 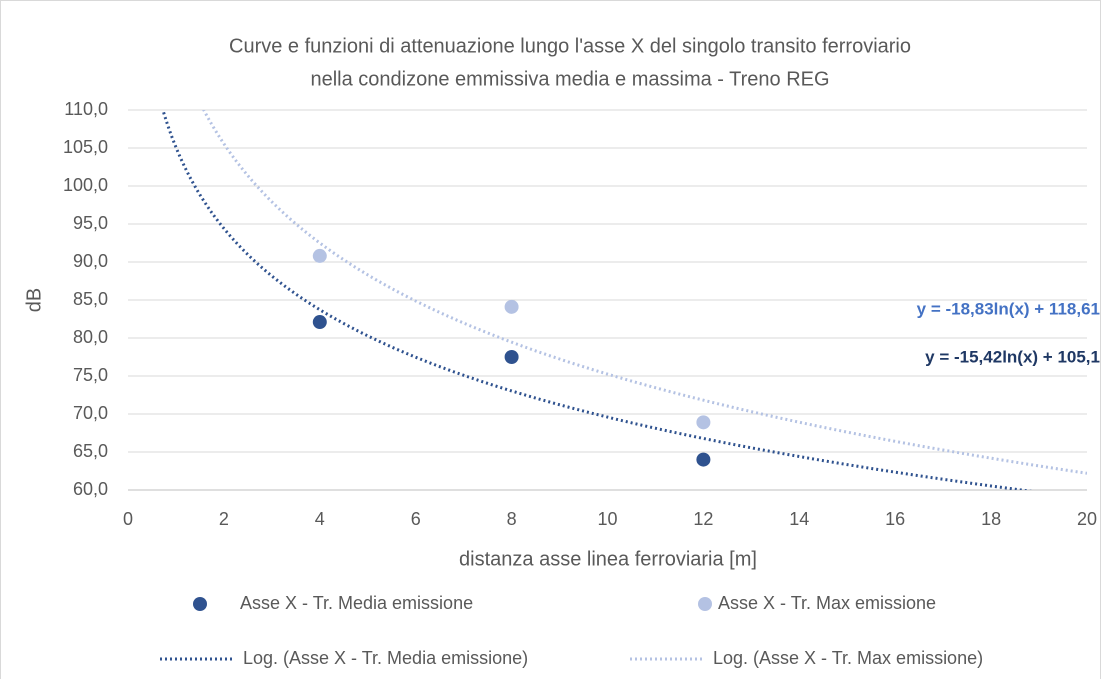 What do you see at coordinates (416, 519) in the screenshot?
I see `x-tick-label: 6` at bounding box center [416, 519].